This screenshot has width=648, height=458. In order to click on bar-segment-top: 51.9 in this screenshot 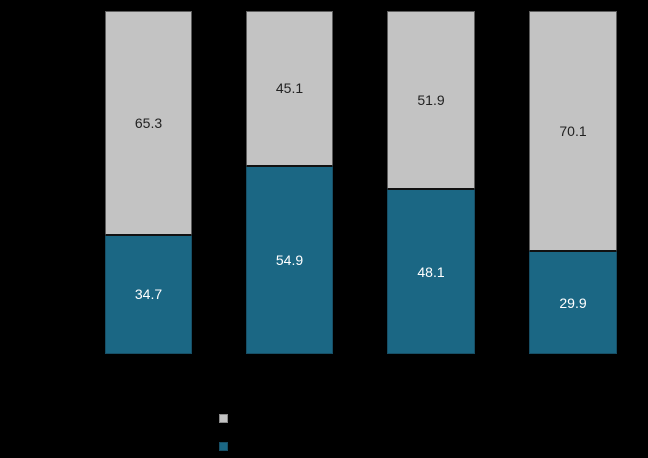, I will do `click(431, 100)`.